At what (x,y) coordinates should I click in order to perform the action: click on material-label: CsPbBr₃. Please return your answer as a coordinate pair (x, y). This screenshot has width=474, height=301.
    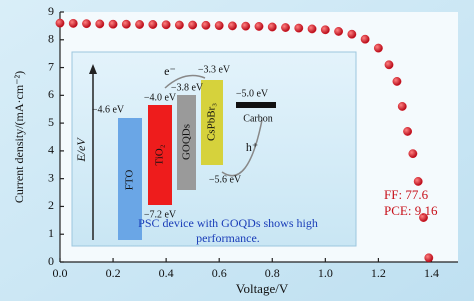
    Looking at the image, I should click on (212, 122).